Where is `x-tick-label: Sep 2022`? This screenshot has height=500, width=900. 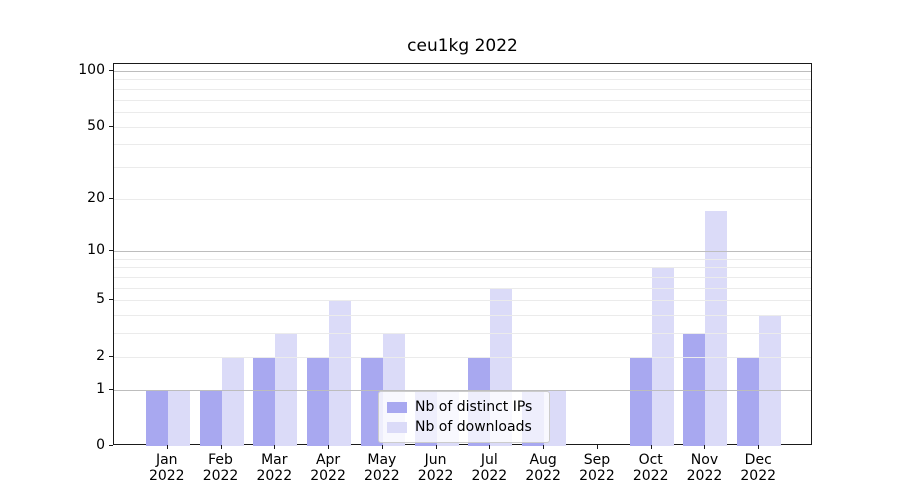
x-tick-label: Sep 2022 is located at coordinates (597, 468).